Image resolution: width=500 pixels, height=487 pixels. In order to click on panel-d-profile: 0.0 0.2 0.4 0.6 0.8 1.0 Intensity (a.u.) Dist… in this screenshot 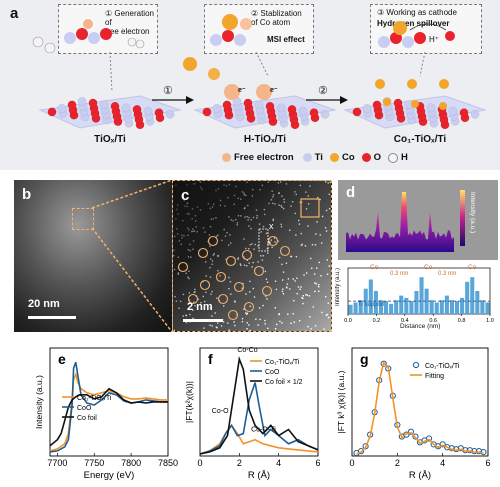, I will do `click(416, 297)`.